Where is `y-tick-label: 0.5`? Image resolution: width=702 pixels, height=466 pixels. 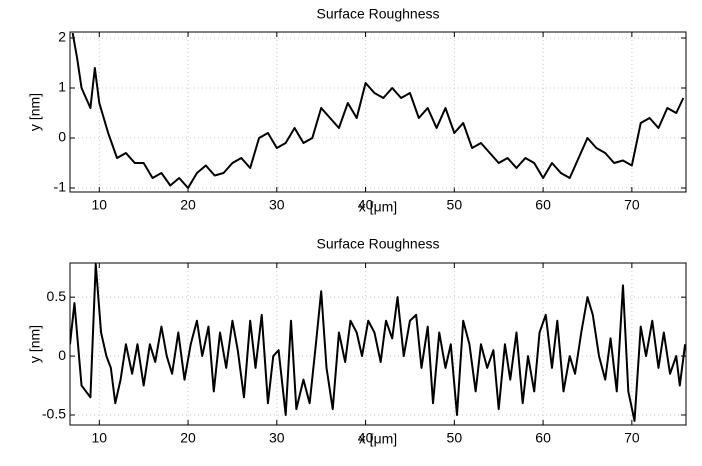 y-tick-label: 0.5 is located at coordinates (57, 296).